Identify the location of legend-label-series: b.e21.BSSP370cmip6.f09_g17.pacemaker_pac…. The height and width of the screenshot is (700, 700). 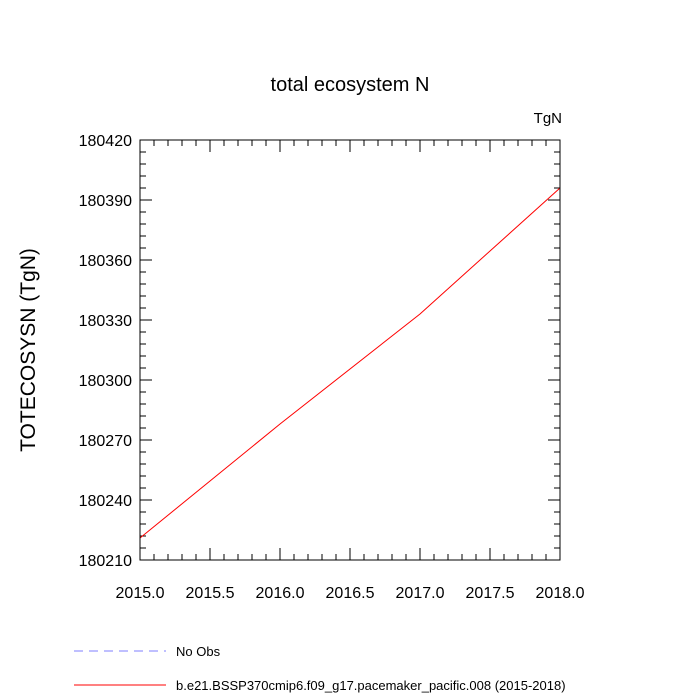
(371, 685).